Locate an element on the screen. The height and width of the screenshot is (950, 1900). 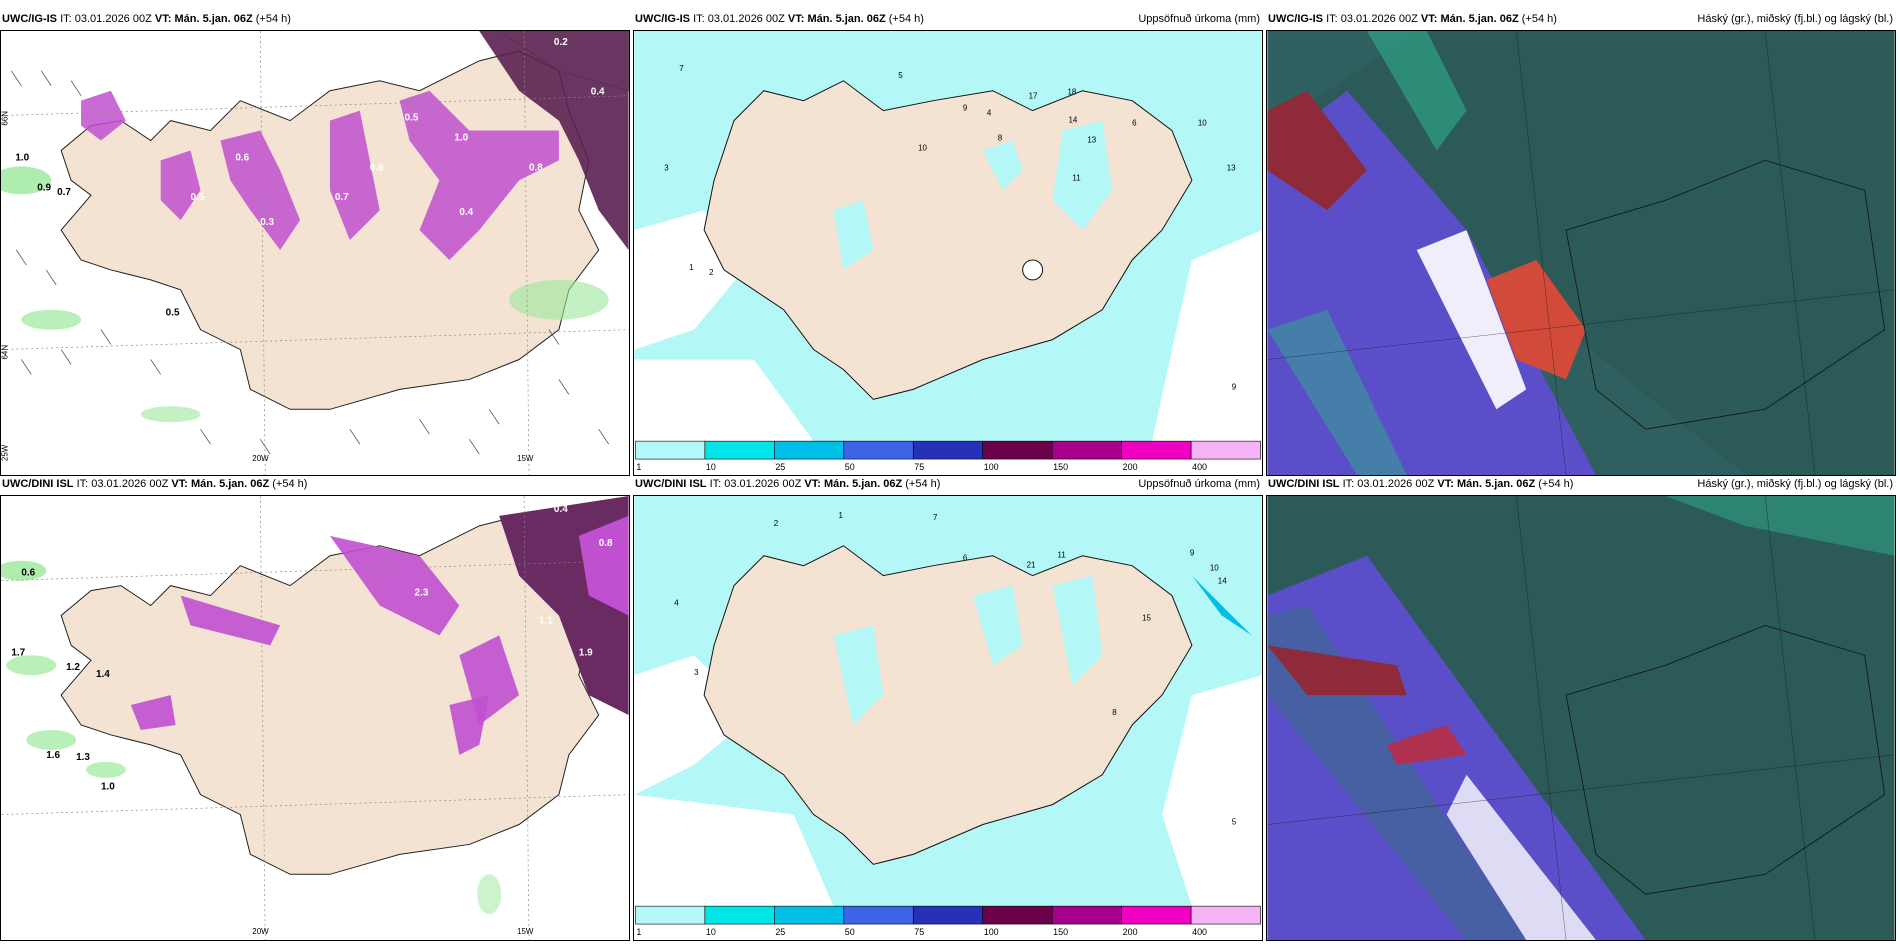
svg-text: 0.3 is located at coordinates (267, 222).